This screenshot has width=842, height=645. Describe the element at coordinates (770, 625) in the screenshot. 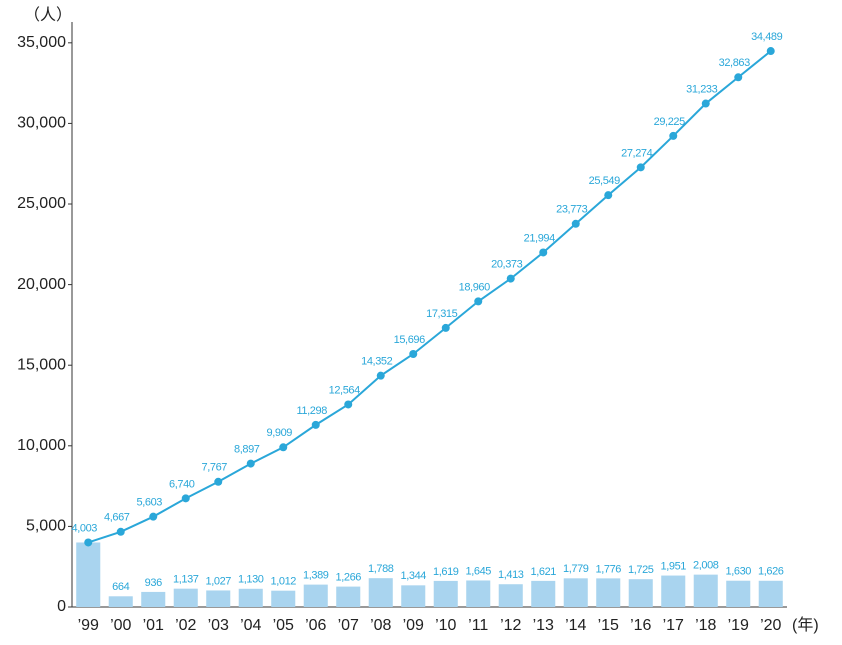

I see `x-tick-label: ’20` at that location.